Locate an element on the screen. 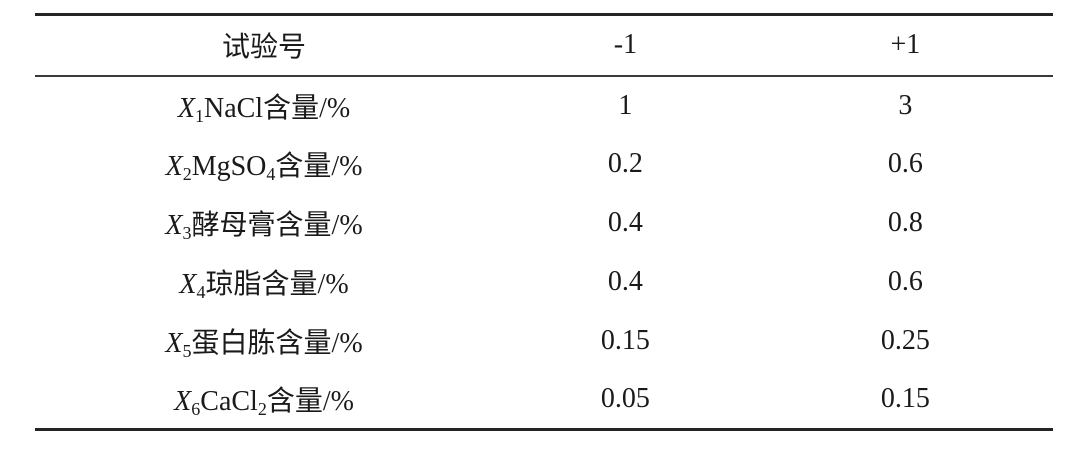 This screenshot has width=1087, height=455. table-row: X6CaCl2含量/% 0.05 0.15 is located at coordinates (544, 400).